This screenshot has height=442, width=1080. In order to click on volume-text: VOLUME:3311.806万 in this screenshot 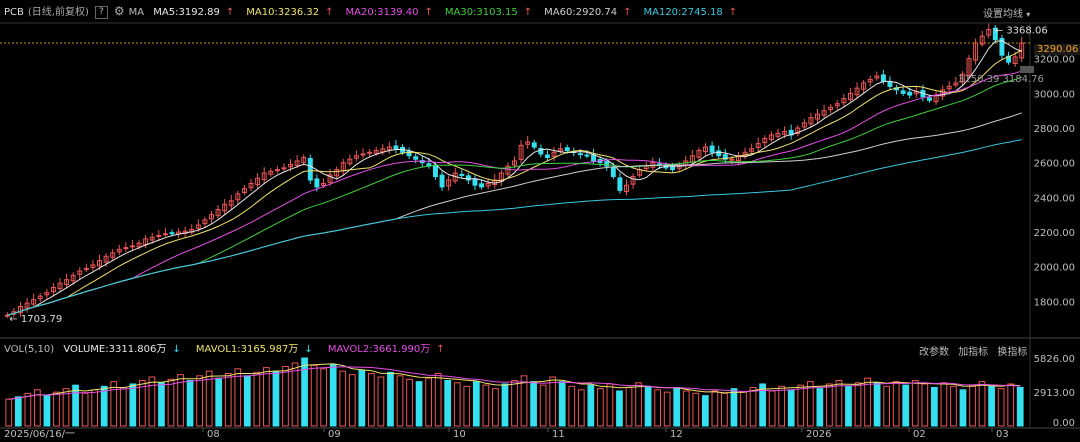, I will do `click(115, 349)`.